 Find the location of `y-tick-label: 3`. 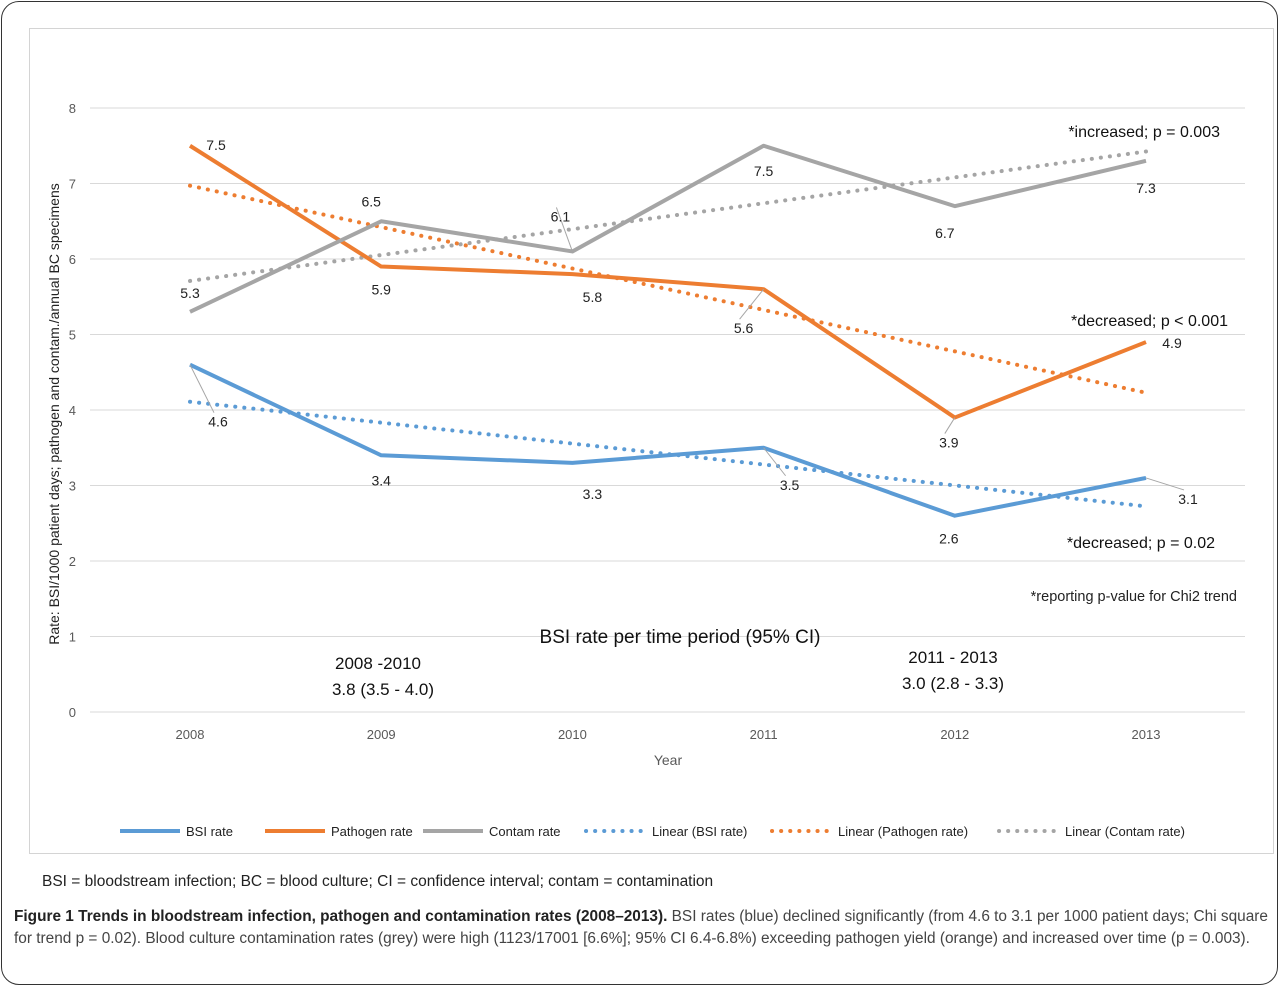

y-tick-label: 3 is located at coordinates (72, 486).